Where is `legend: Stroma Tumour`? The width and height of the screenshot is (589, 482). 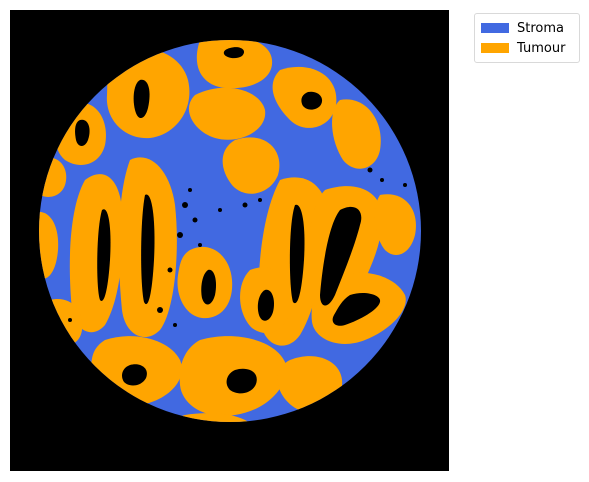
legend: Stroma Tumour is located at coordinates (527, 38).